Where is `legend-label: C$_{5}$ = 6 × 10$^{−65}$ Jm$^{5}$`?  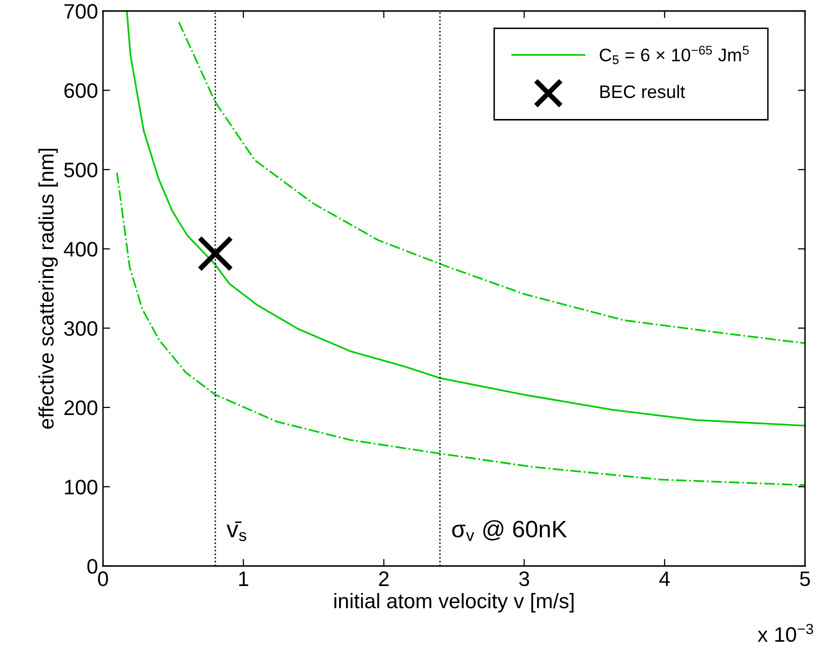 legend-label: C$_{5}$ = 6 × 10$^{−65}$ Jm$^{5}$ is located at coordinates (674, 55).